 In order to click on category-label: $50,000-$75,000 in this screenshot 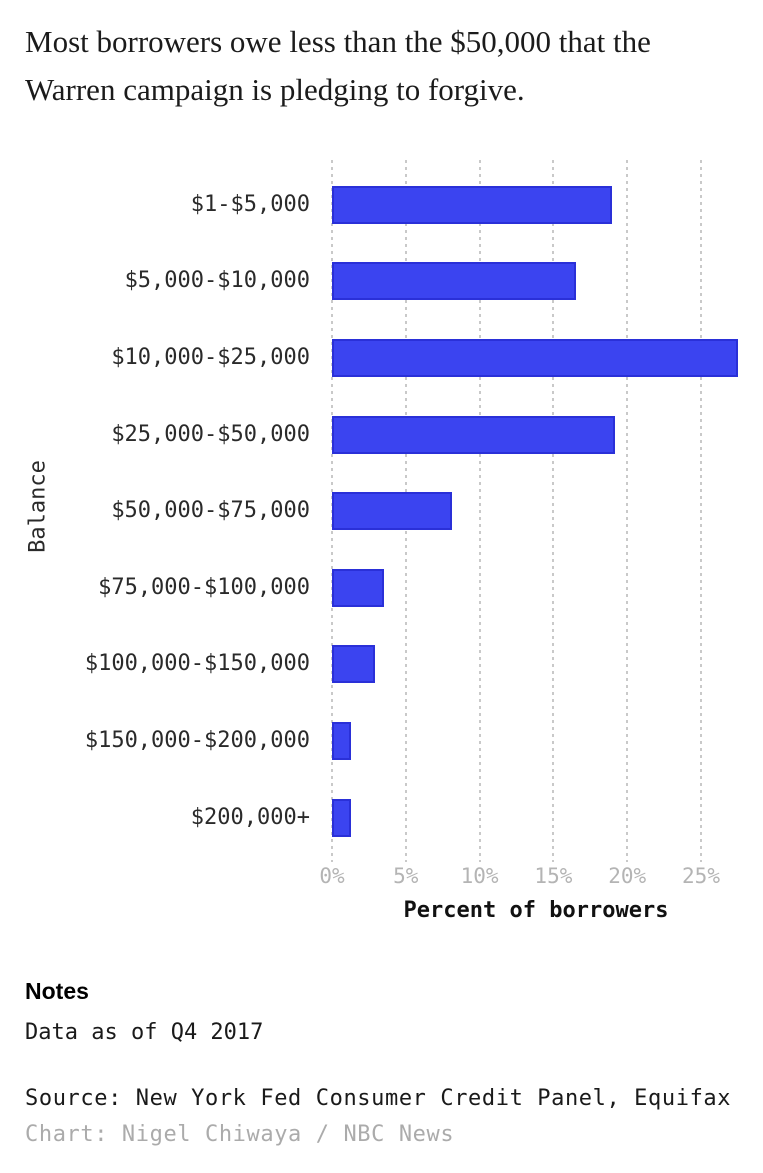, I will do `click(210, 511)`.